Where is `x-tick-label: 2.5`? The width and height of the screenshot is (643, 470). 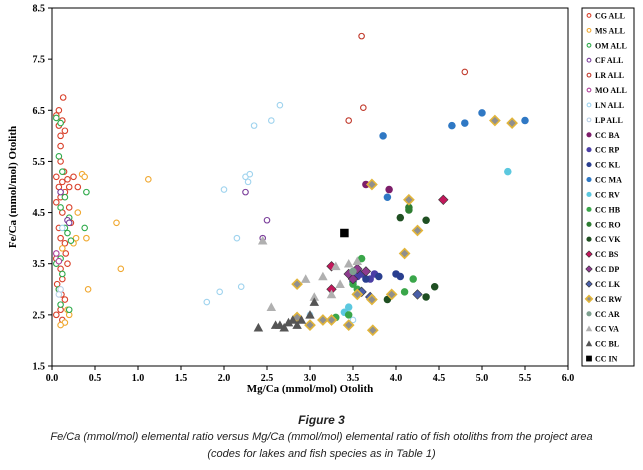
x-tick-label: 2.5 is located at coordinates (267, 378).